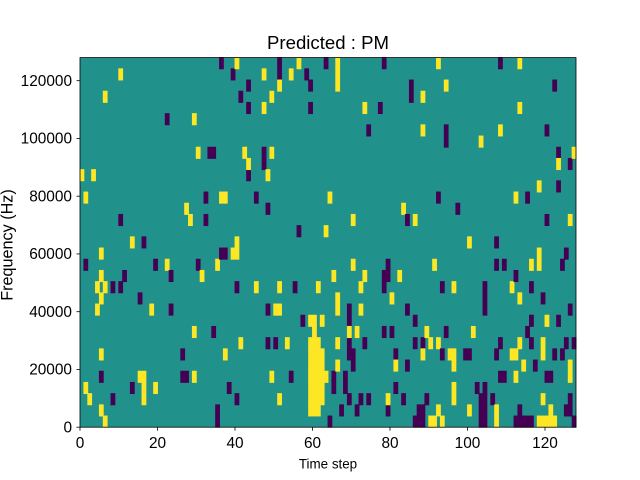 Image resolution: width=640 pixels, height=480 pixels. Describe the element at coordinates (234, 443) in the screenshot. I see `svg-text: 40` at that location.